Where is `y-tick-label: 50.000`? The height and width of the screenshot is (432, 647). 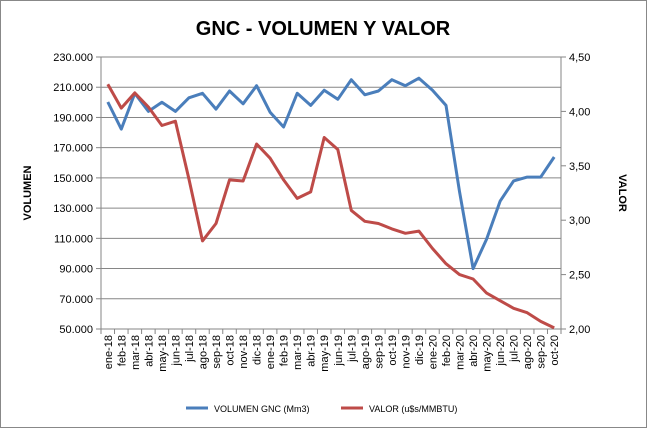 y-tick-label: 50.000 is located at coordinates (76, 330).